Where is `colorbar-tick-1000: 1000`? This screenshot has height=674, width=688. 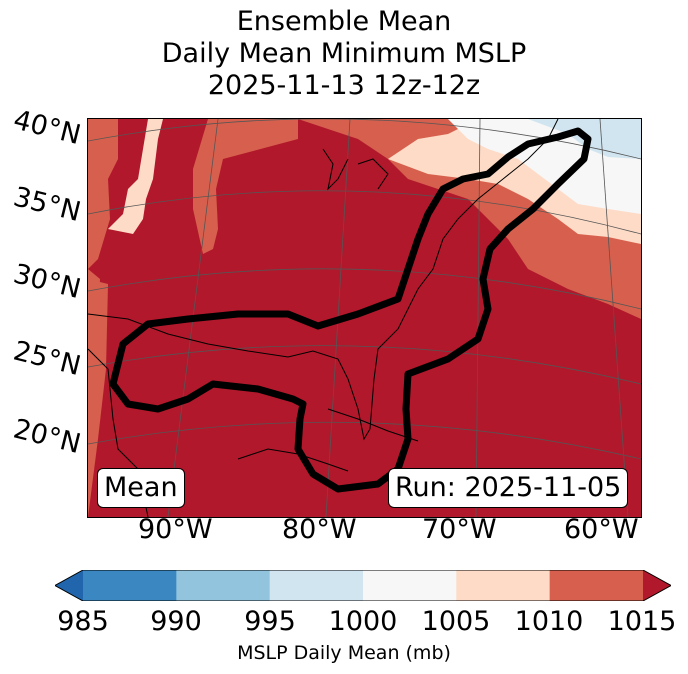
colorbar-tick-1000: 1000 is located at coordinates (363, 621).